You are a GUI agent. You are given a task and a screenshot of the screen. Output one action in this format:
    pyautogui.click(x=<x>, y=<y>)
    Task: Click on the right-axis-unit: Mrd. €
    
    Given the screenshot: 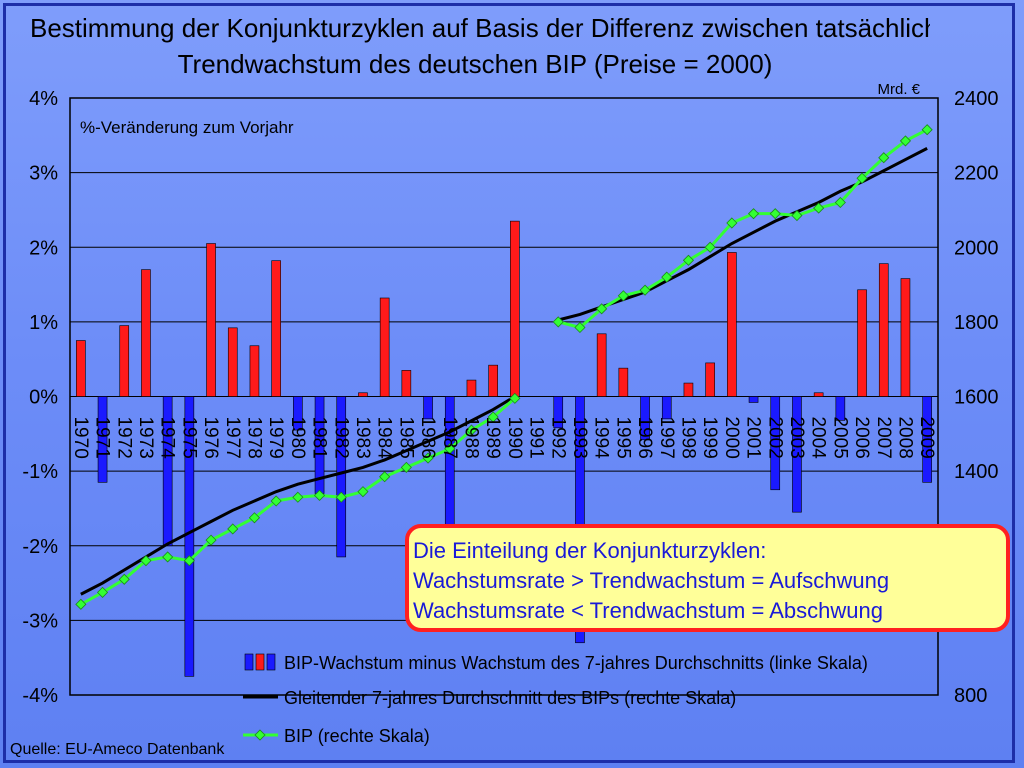 What is the action you would take?
    pyautogui.click(x=898, y=89)
    